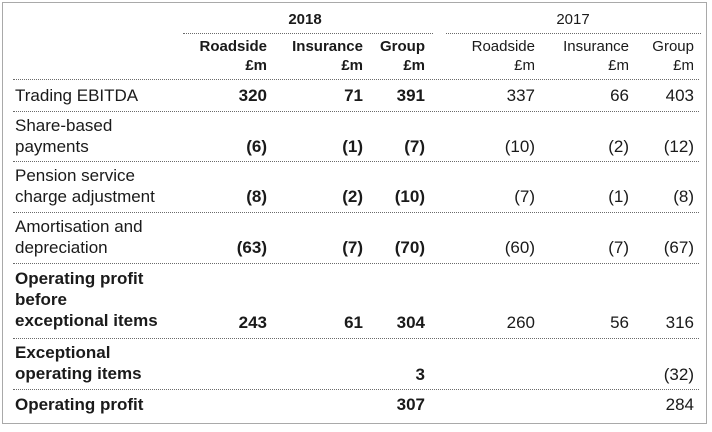 This screenshot has width=712, height=432. I want to click on cell-group-2017: (32), so click(678, 374).